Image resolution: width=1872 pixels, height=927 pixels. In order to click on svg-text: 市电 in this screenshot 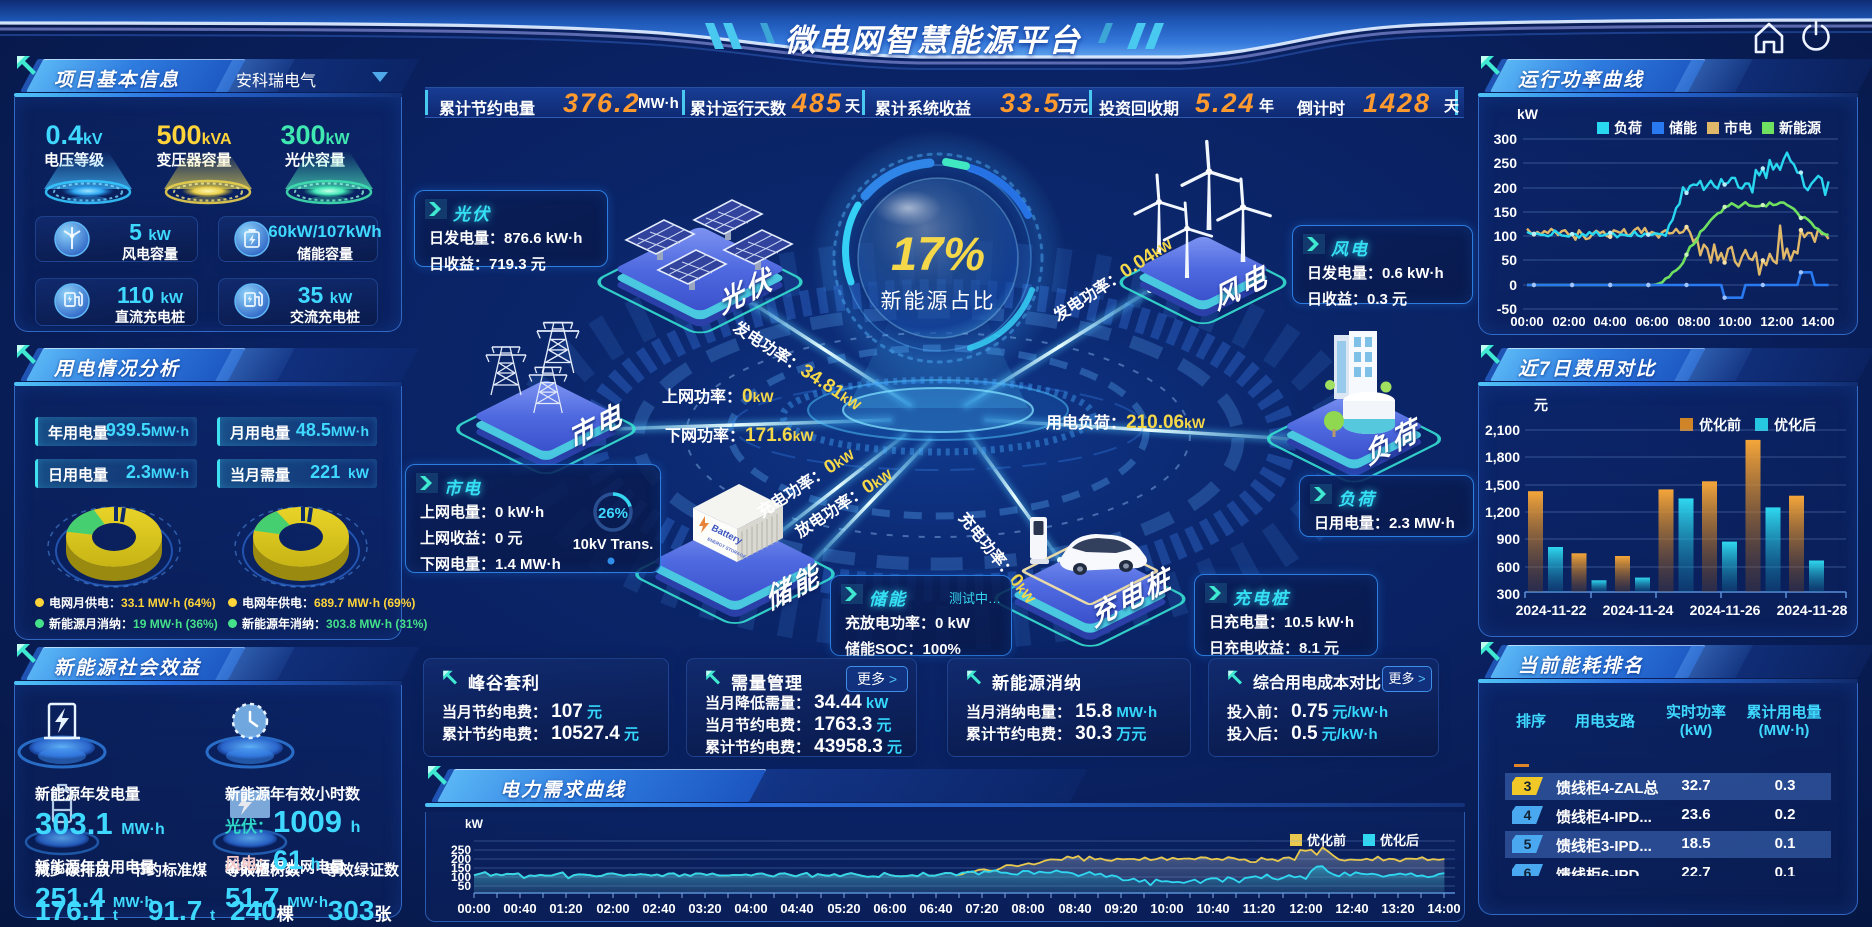, I will do `click(1738, 128)`.